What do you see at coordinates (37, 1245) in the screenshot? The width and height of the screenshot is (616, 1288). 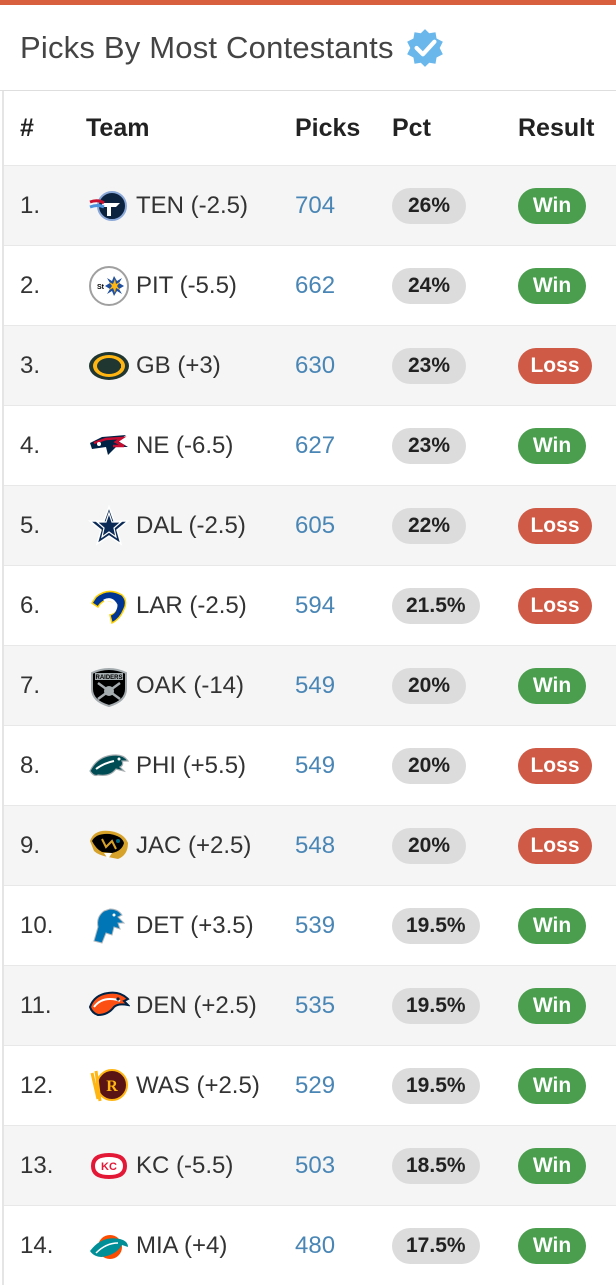 I see `rank-cell: 14.` at bounding box center [37, 1245].